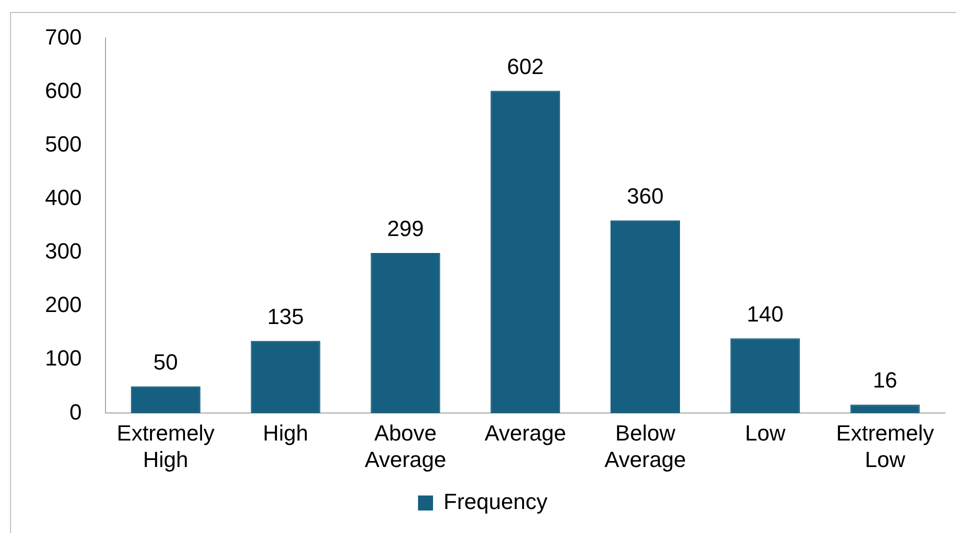 This screenshot has width=956, height=533. I want to click on data-label: 602, so click(525, 66).